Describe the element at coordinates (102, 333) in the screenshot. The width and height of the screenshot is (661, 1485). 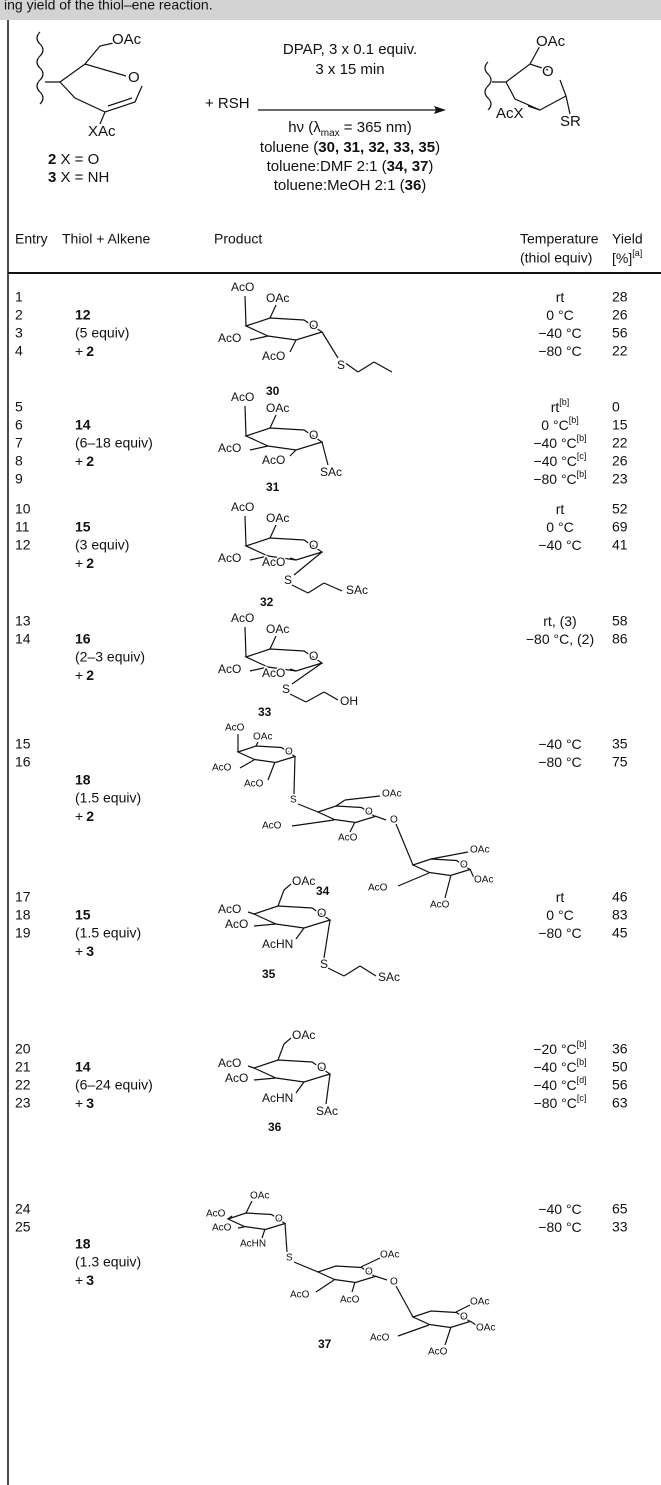
I see `thiol-equiv: (5 equiv)` at that location.